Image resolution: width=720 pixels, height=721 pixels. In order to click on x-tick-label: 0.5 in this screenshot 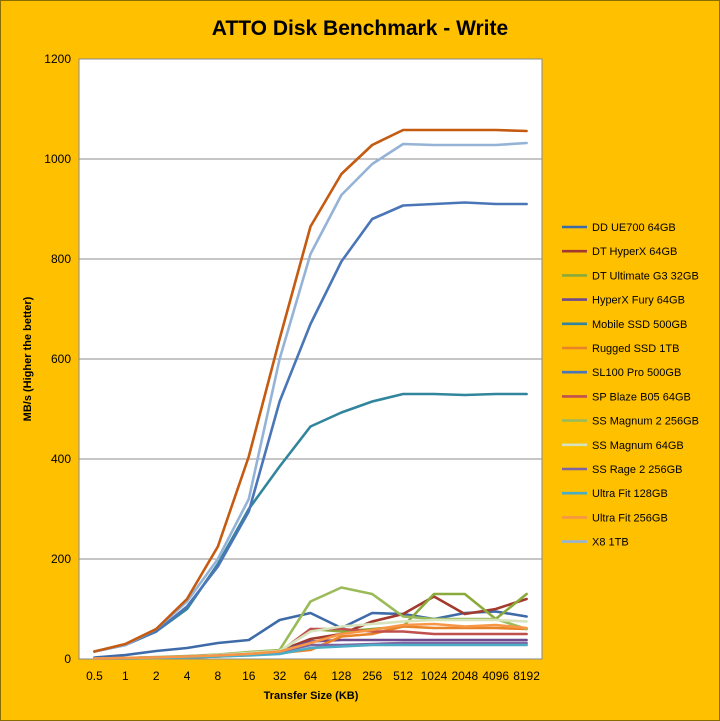, I will do `click(94, 676)`.